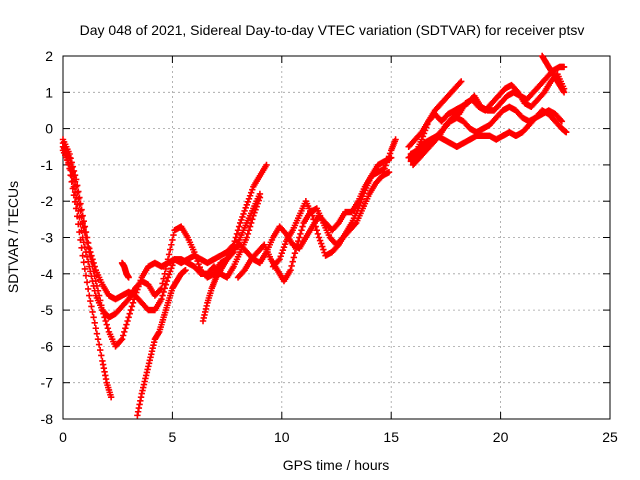 Image resolution: width=640 pixels, height=480 pixels. Describe the element at coordinates (63, 437) in the screenshot. I see `x-tick-label: 0` at that location.